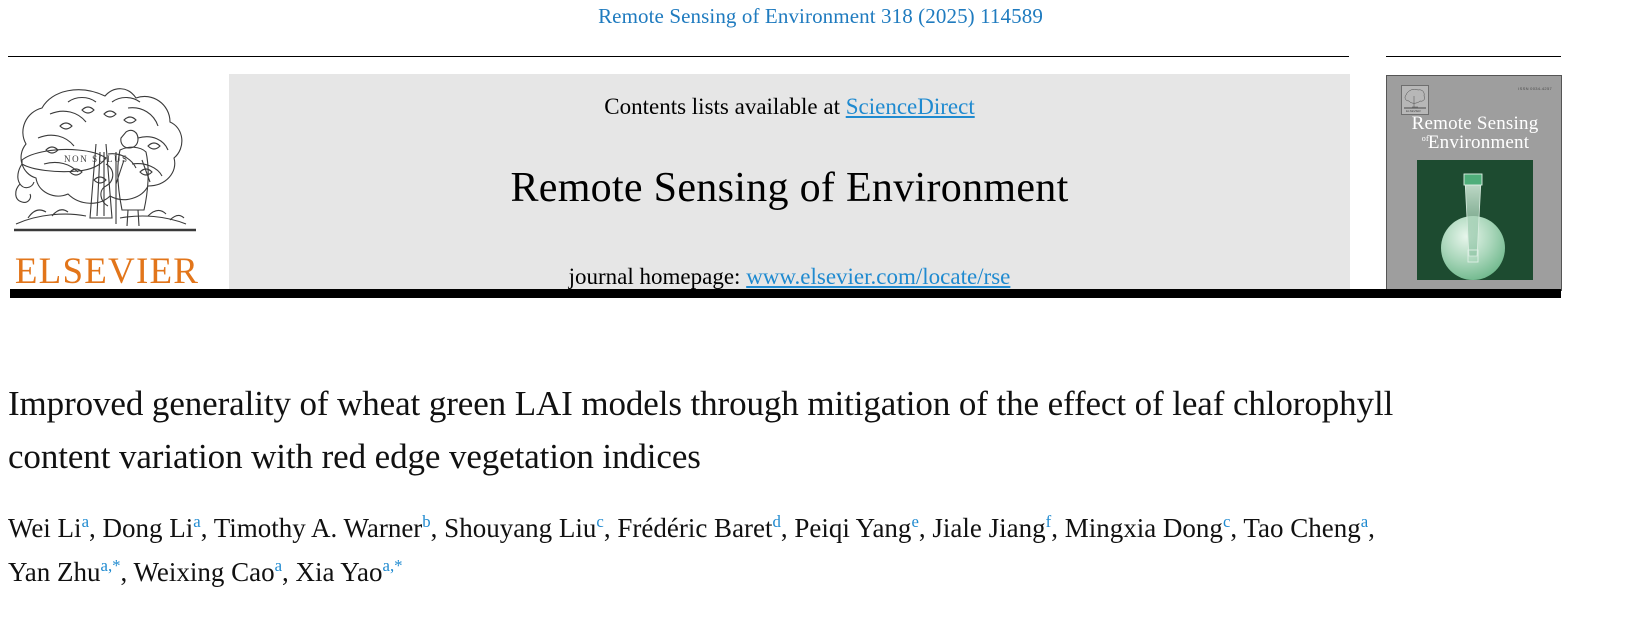  I want to click on author-name: Frédéric Baret, so click(695, 528).